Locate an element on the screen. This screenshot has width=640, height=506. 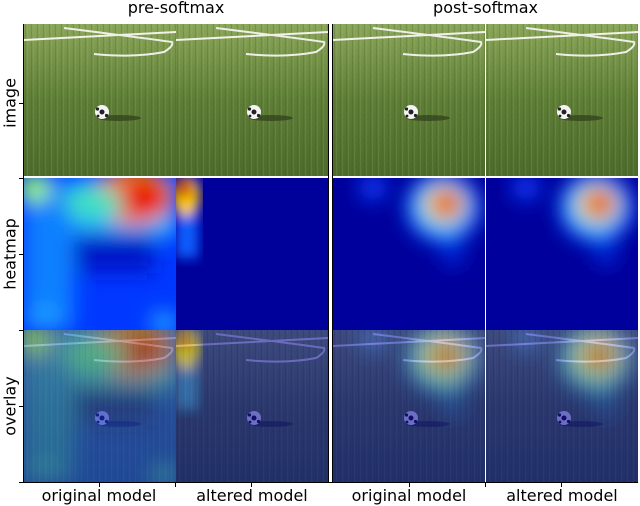
group-divider-left is located at coordinates (328, 253).